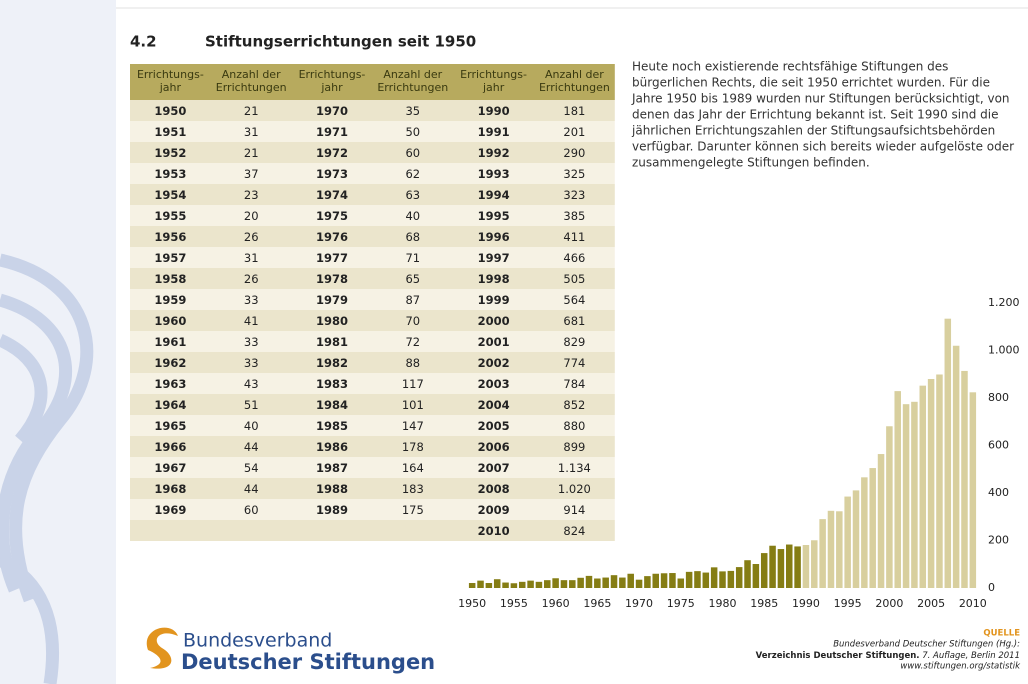 The width and height of the screenshot is (1028, 684). Describe the element at coordinates (998, 492) in the screenshot. I see `y-tick-label: 400` at that location.